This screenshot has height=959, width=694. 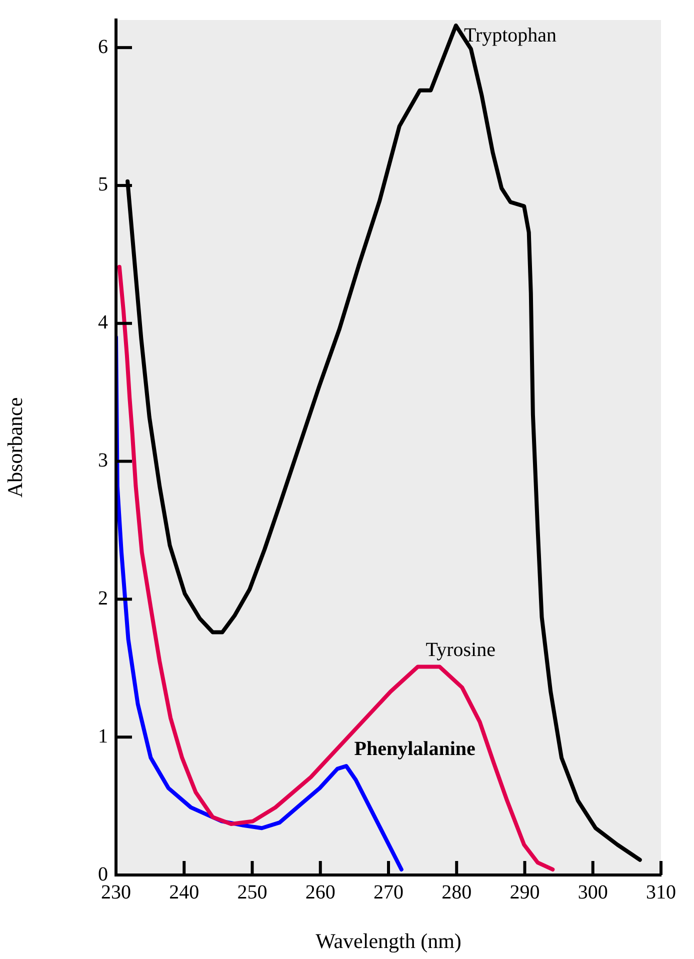 I want to click on x-tick-label: 240, so click(x=184, y=892).